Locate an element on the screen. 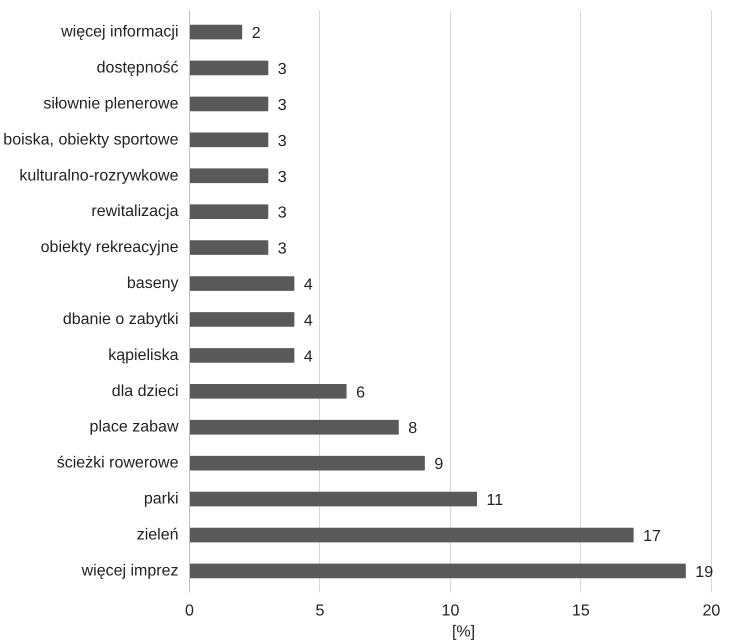  y-tick-label: ścieżki rowerowe is located at coordinates (117, 463).